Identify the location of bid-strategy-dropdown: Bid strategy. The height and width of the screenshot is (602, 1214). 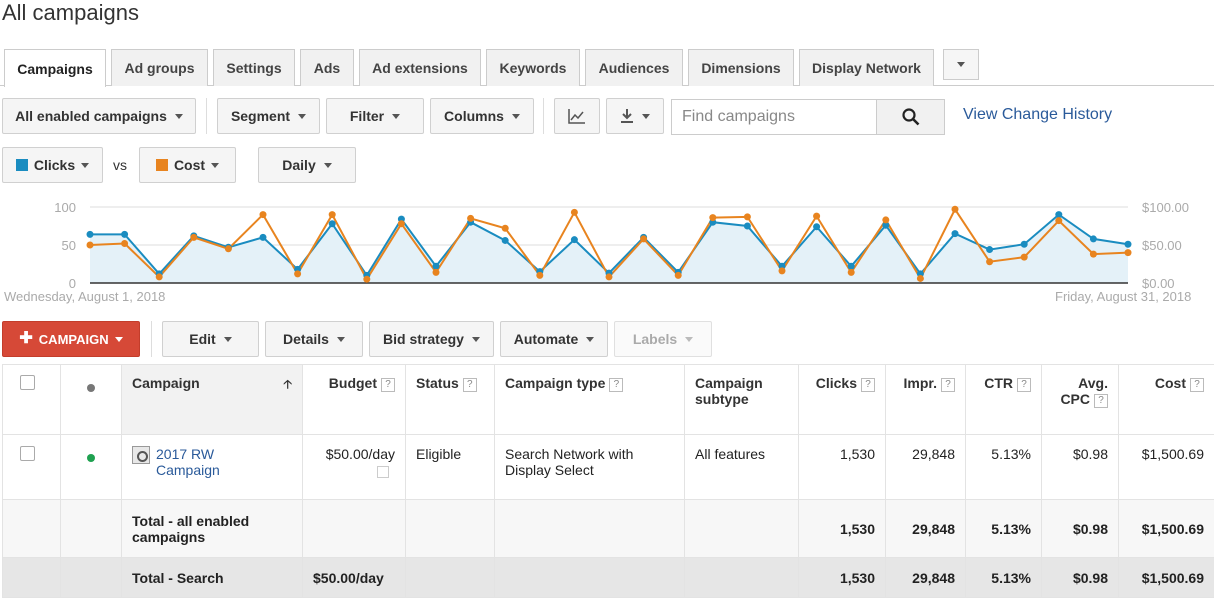
(431, 339).